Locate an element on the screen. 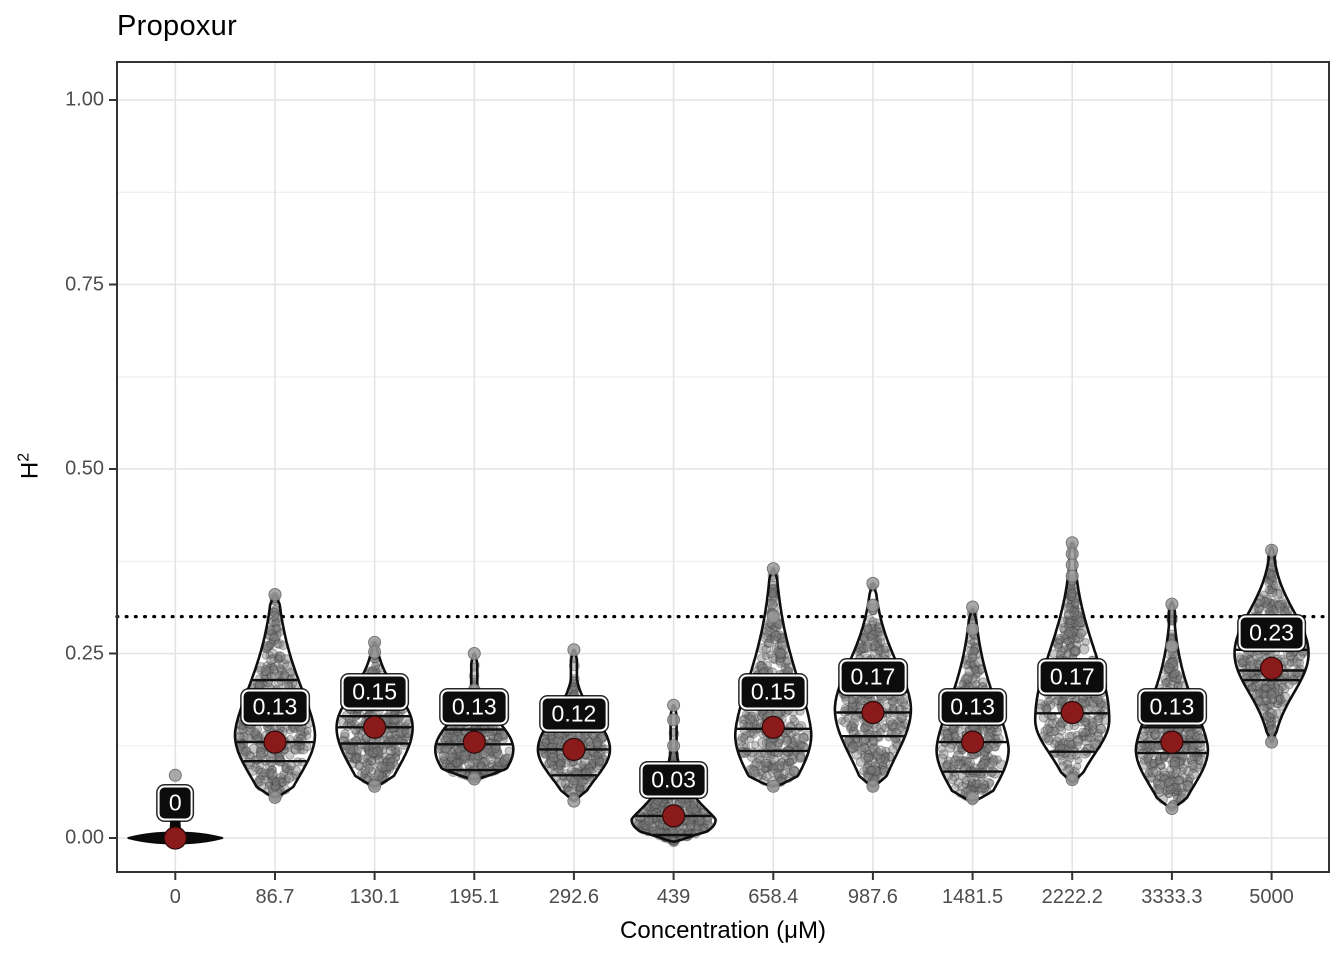  violin-987.6 is located at coordinates (873, 684).